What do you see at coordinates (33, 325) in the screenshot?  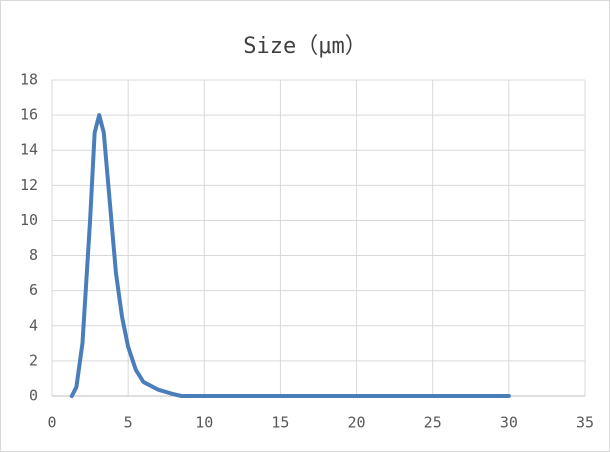 I see `y-tick-label: 4` at bounding box center [33, 325].